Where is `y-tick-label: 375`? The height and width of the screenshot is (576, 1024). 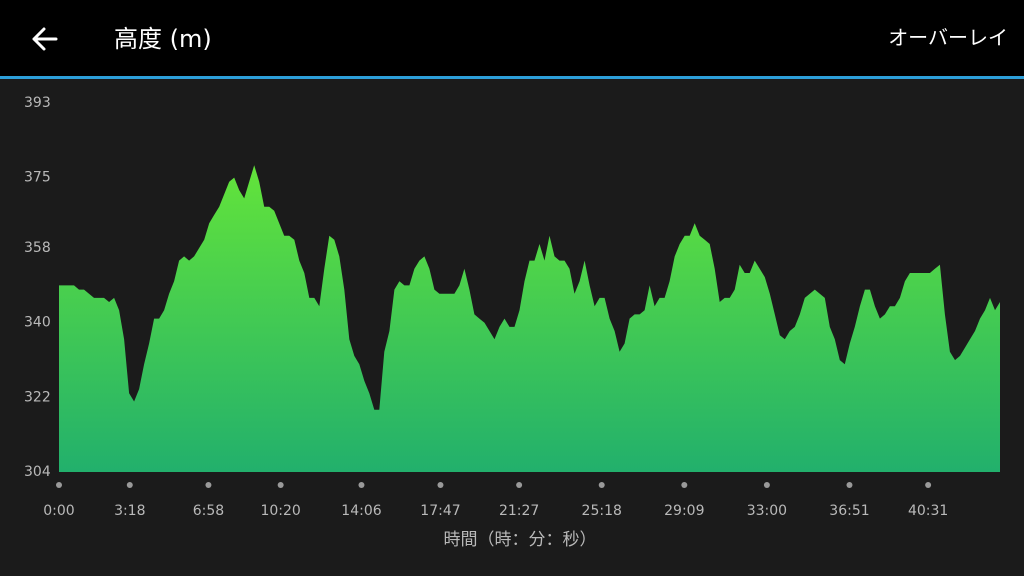 y-tick-label: 375 is located at coordinates (37, 178).